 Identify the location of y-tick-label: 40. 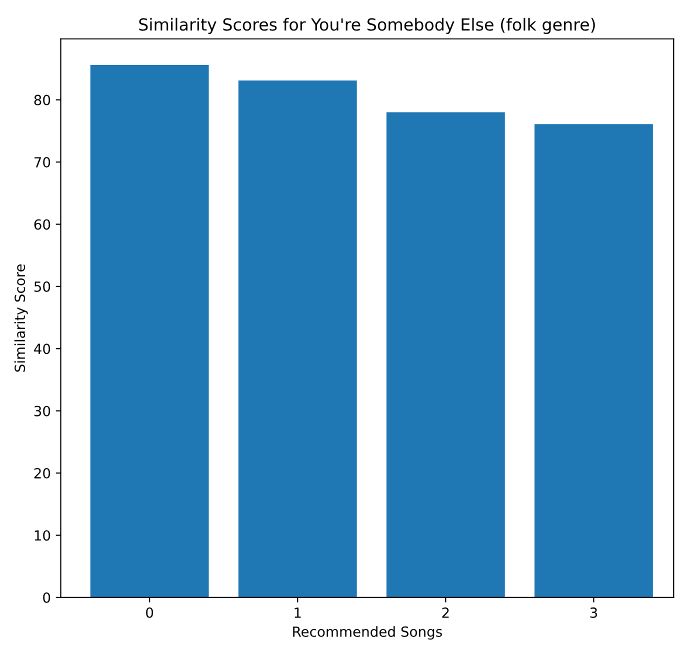
(42, 349).